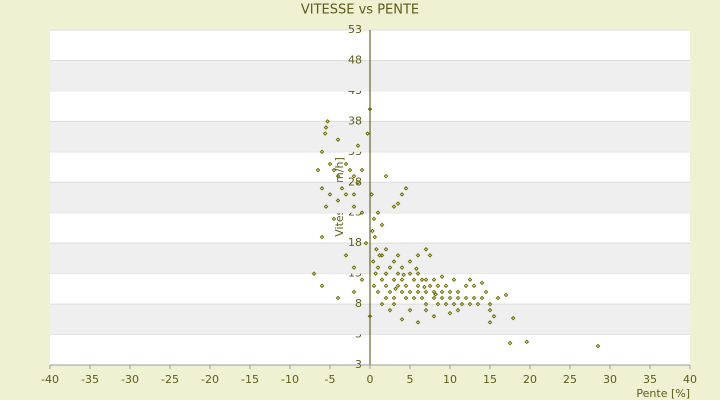 This screenshot has height=400, width=720. I want to click on x-tick-label: -40, so click(50, 379).